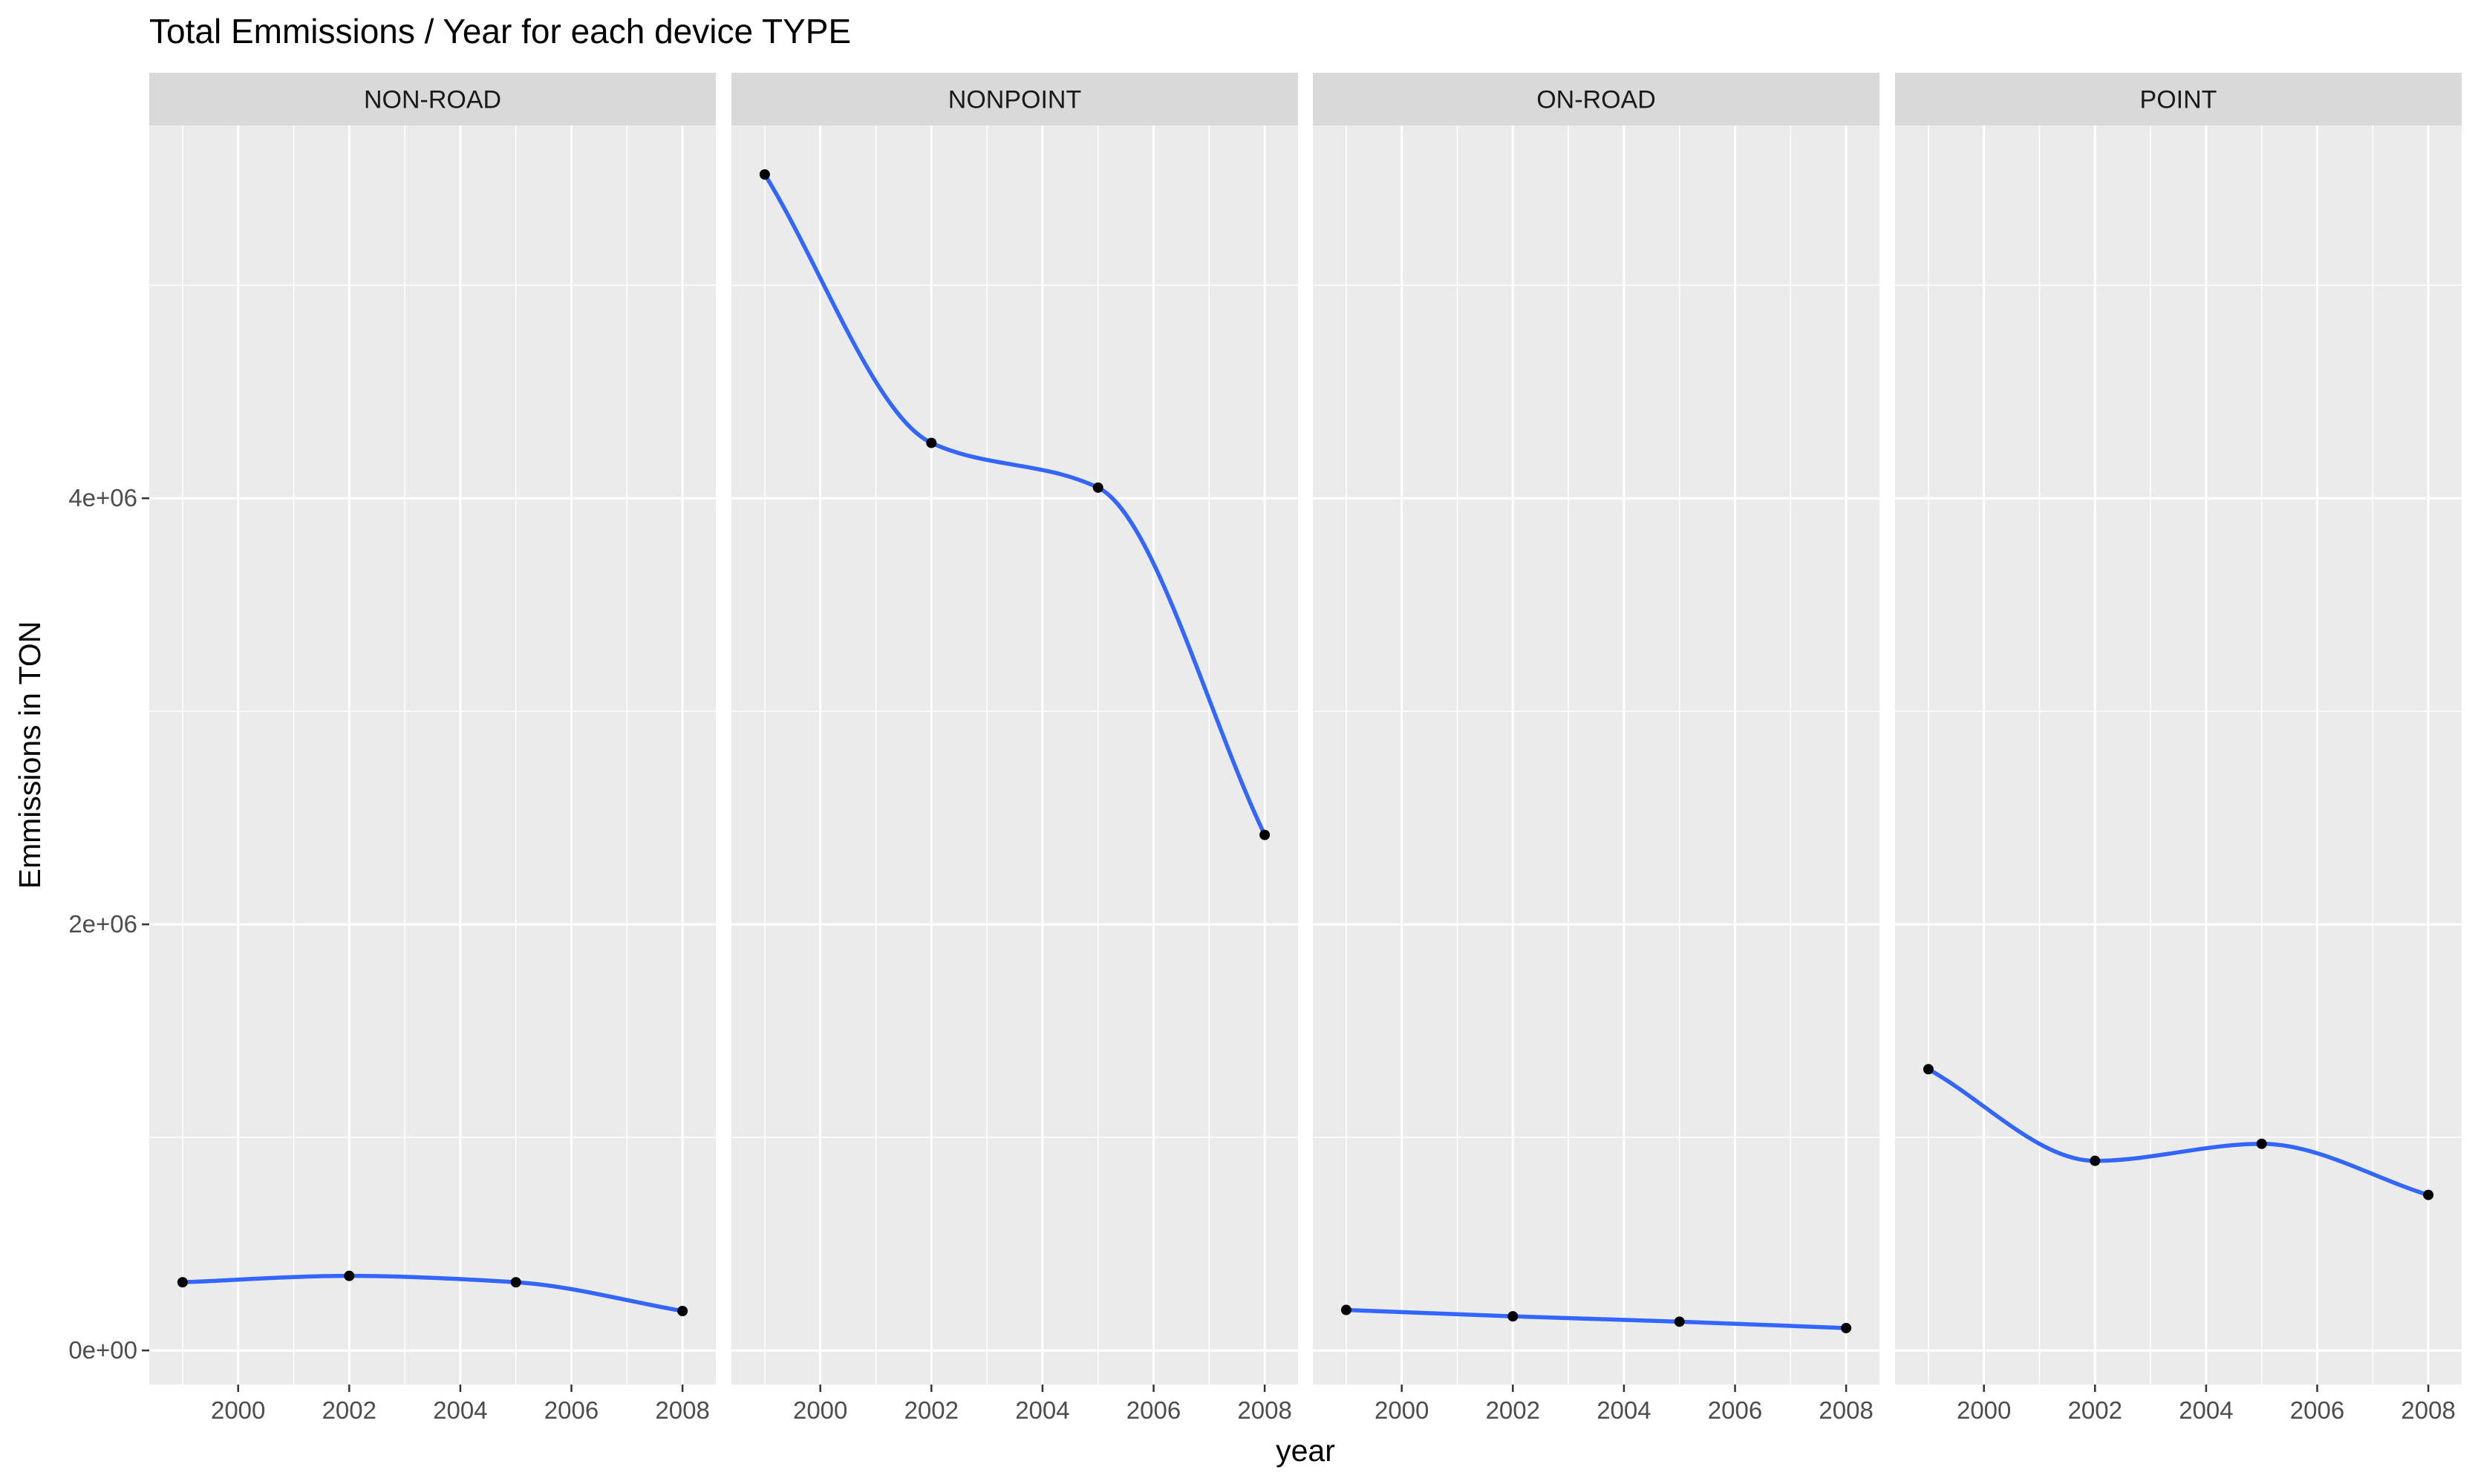  What do you see at coordinates (2428, 1194) in the screenshot?
I see `data-point-point-2008` at bounding box center [2428, 1194].